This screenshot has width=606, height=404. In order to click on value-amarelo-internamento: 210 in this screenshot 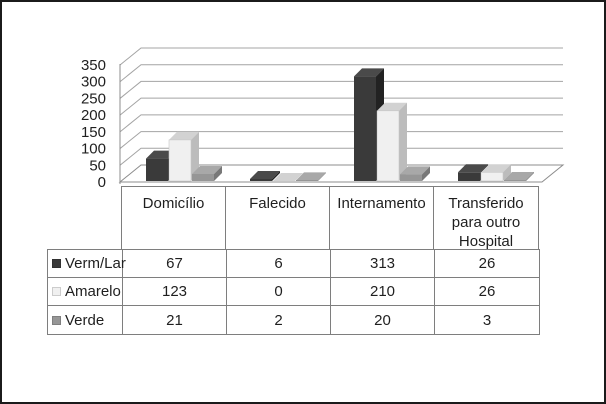, I will do `click(383, 291)`.